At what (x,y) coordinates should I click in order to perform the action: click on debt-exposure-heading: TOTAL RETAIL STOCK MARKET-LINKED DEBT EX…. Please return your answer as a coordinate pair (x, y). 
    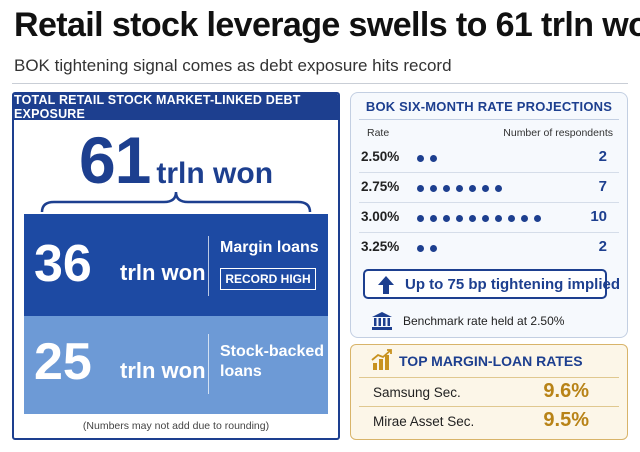
    Looking at the image, I should click on (176, 107).